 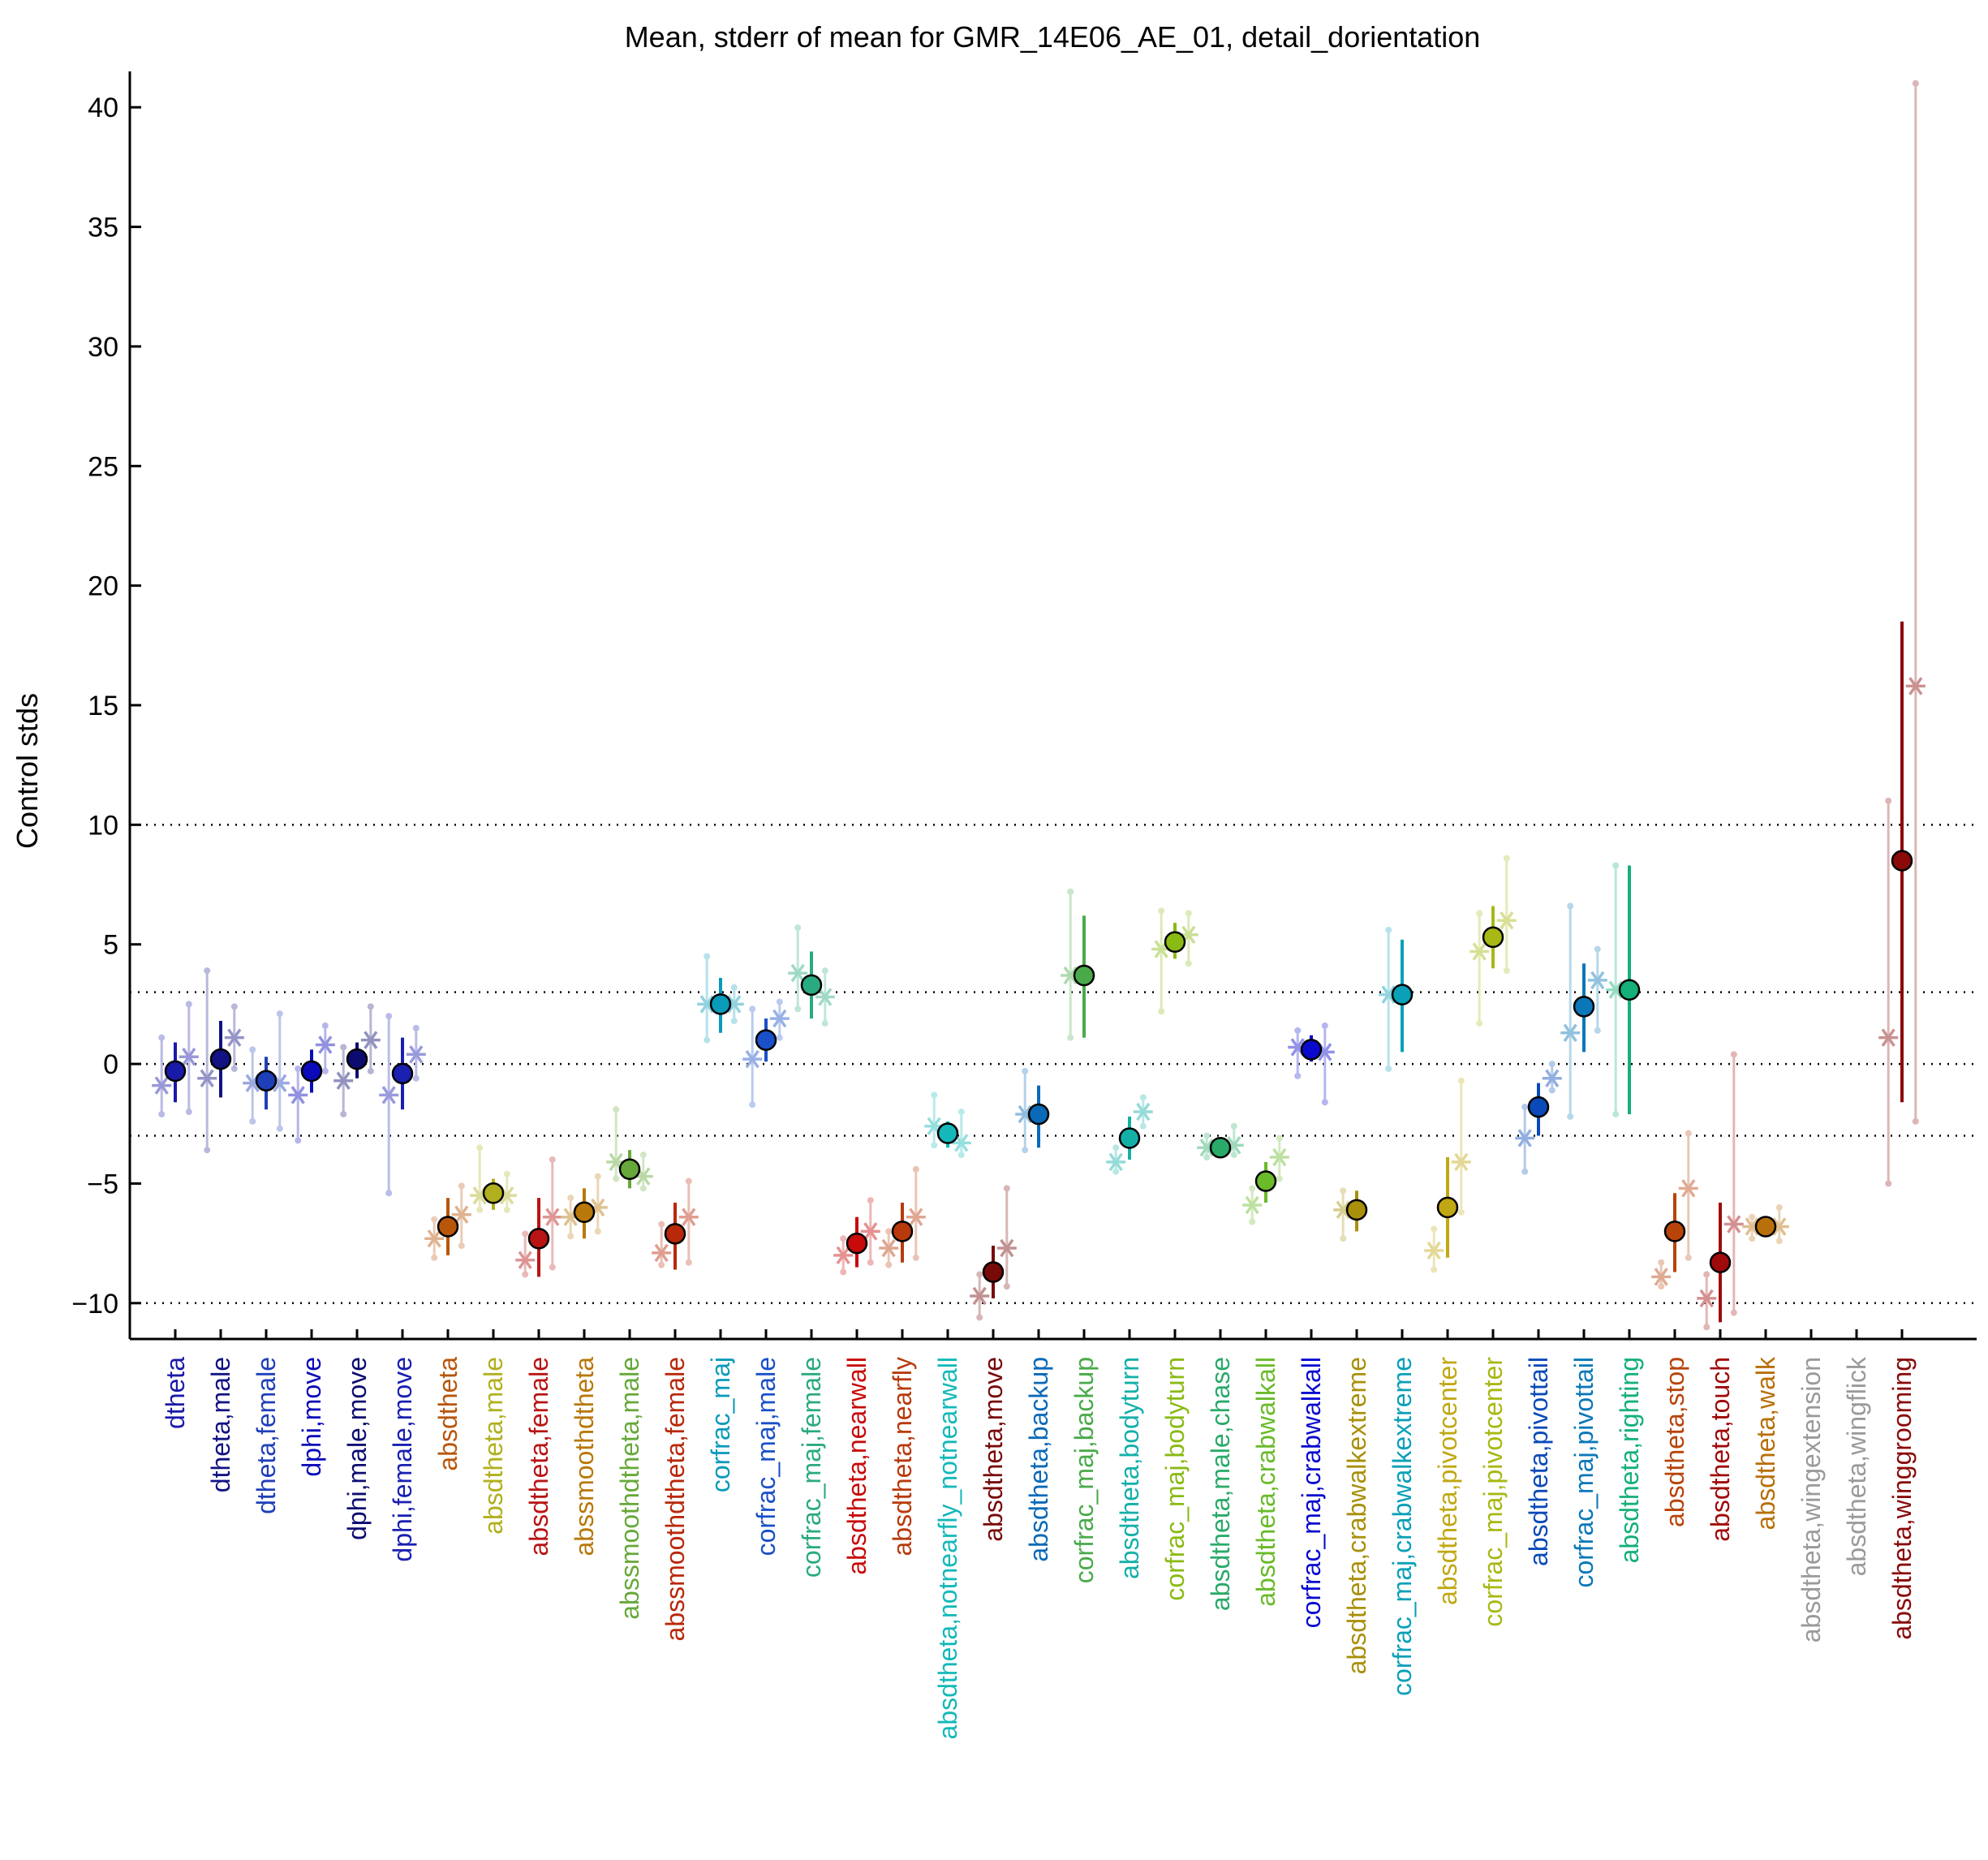 What do you see at coordinates (493, 1446) in the screenshot?
I see `x-tick-label: absdtheta,male` at bounding box center [493, 1446].